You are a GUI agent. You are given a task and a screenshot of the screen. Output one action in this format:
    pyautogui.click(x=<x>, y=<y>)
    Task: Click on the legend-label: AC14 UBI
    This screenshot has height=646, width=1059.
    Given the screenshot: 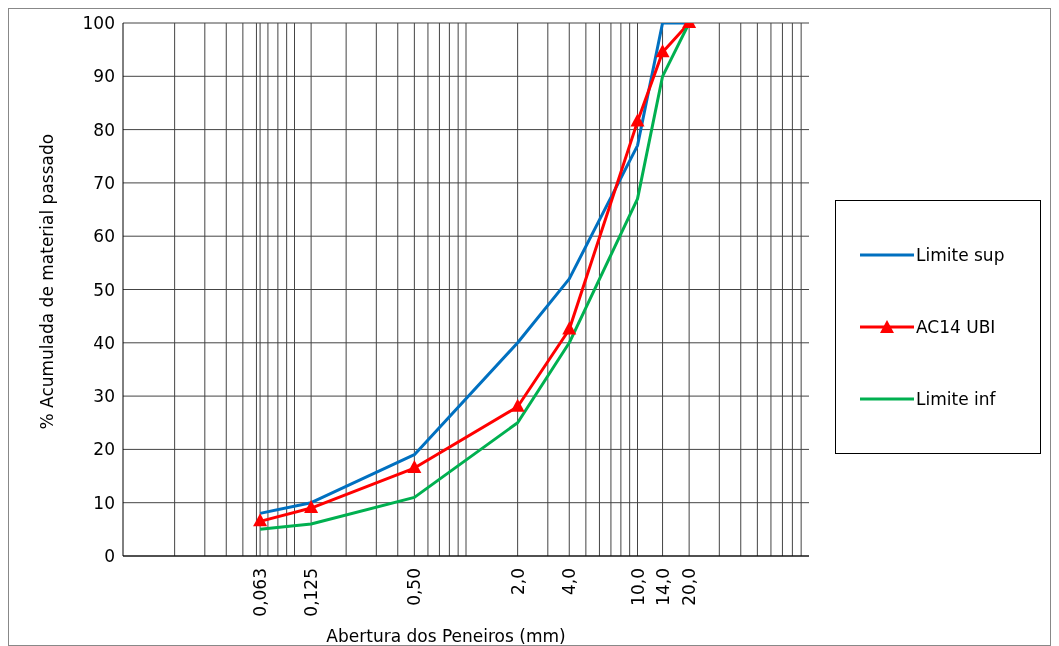 What is the action you would take?
    pyautogui.click(x=956, y=326)
    